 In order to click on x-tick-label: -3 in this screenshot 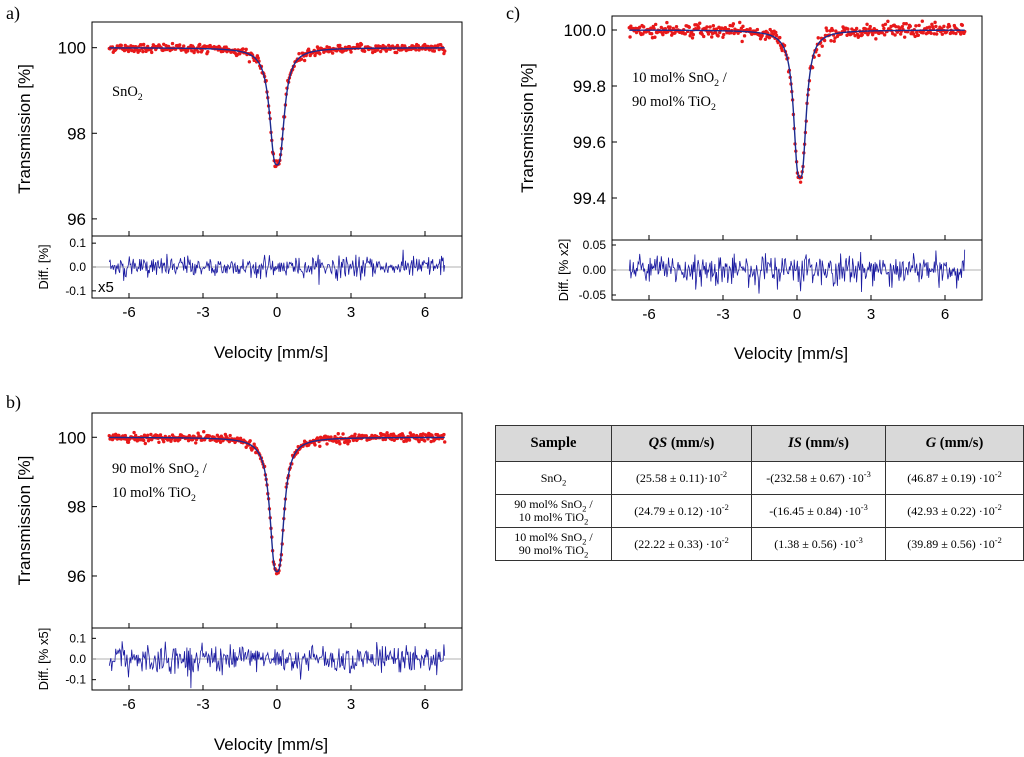, I will do `click(722, 314)`.